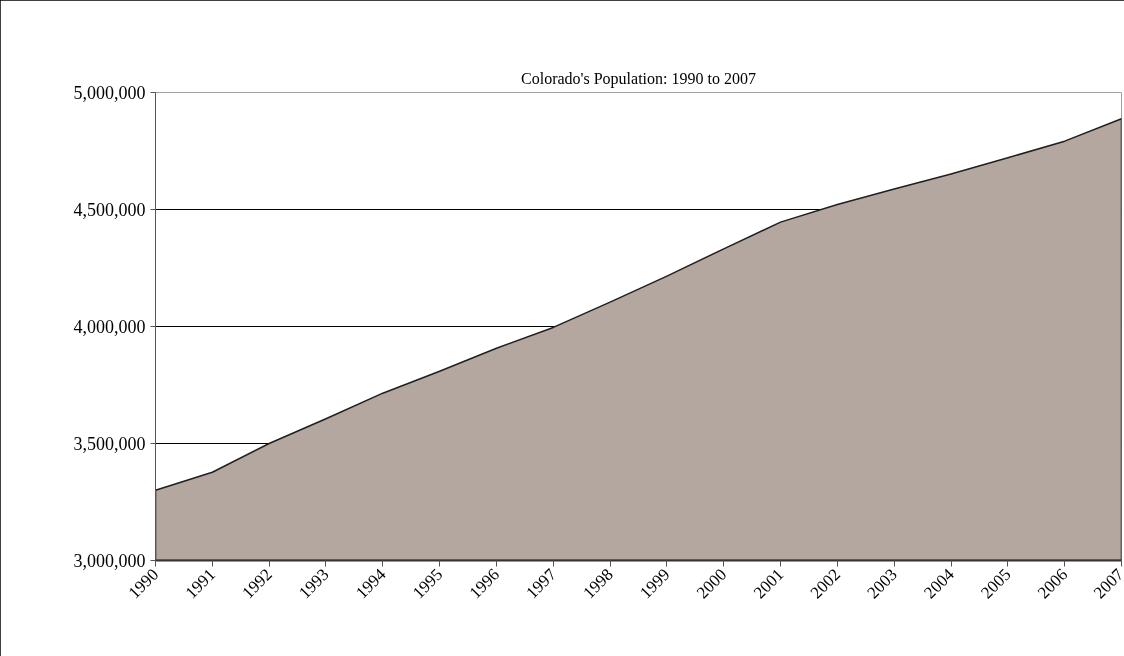 The width and height of the screenshot is (1124, 656). Describe the element at coordinates (109, 210) in the screenshot. I see `y-tick-label: 4,500,000` at that location.